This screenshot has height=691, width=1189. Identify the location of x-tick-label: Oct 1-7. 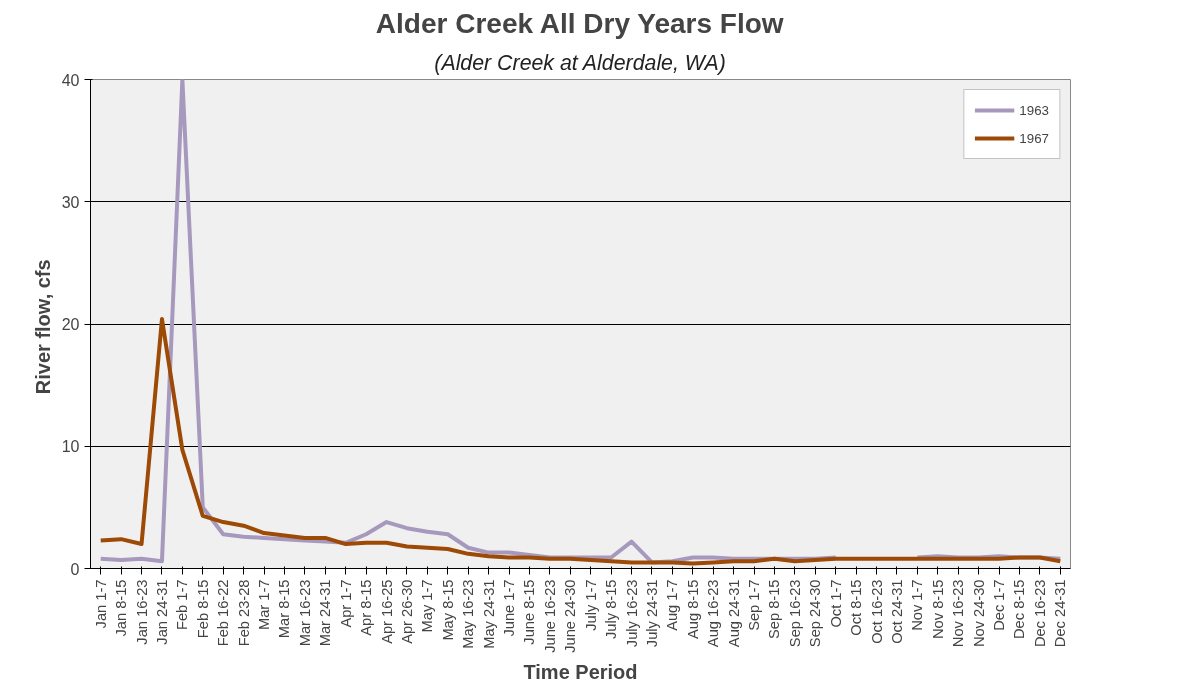
(835, 603).